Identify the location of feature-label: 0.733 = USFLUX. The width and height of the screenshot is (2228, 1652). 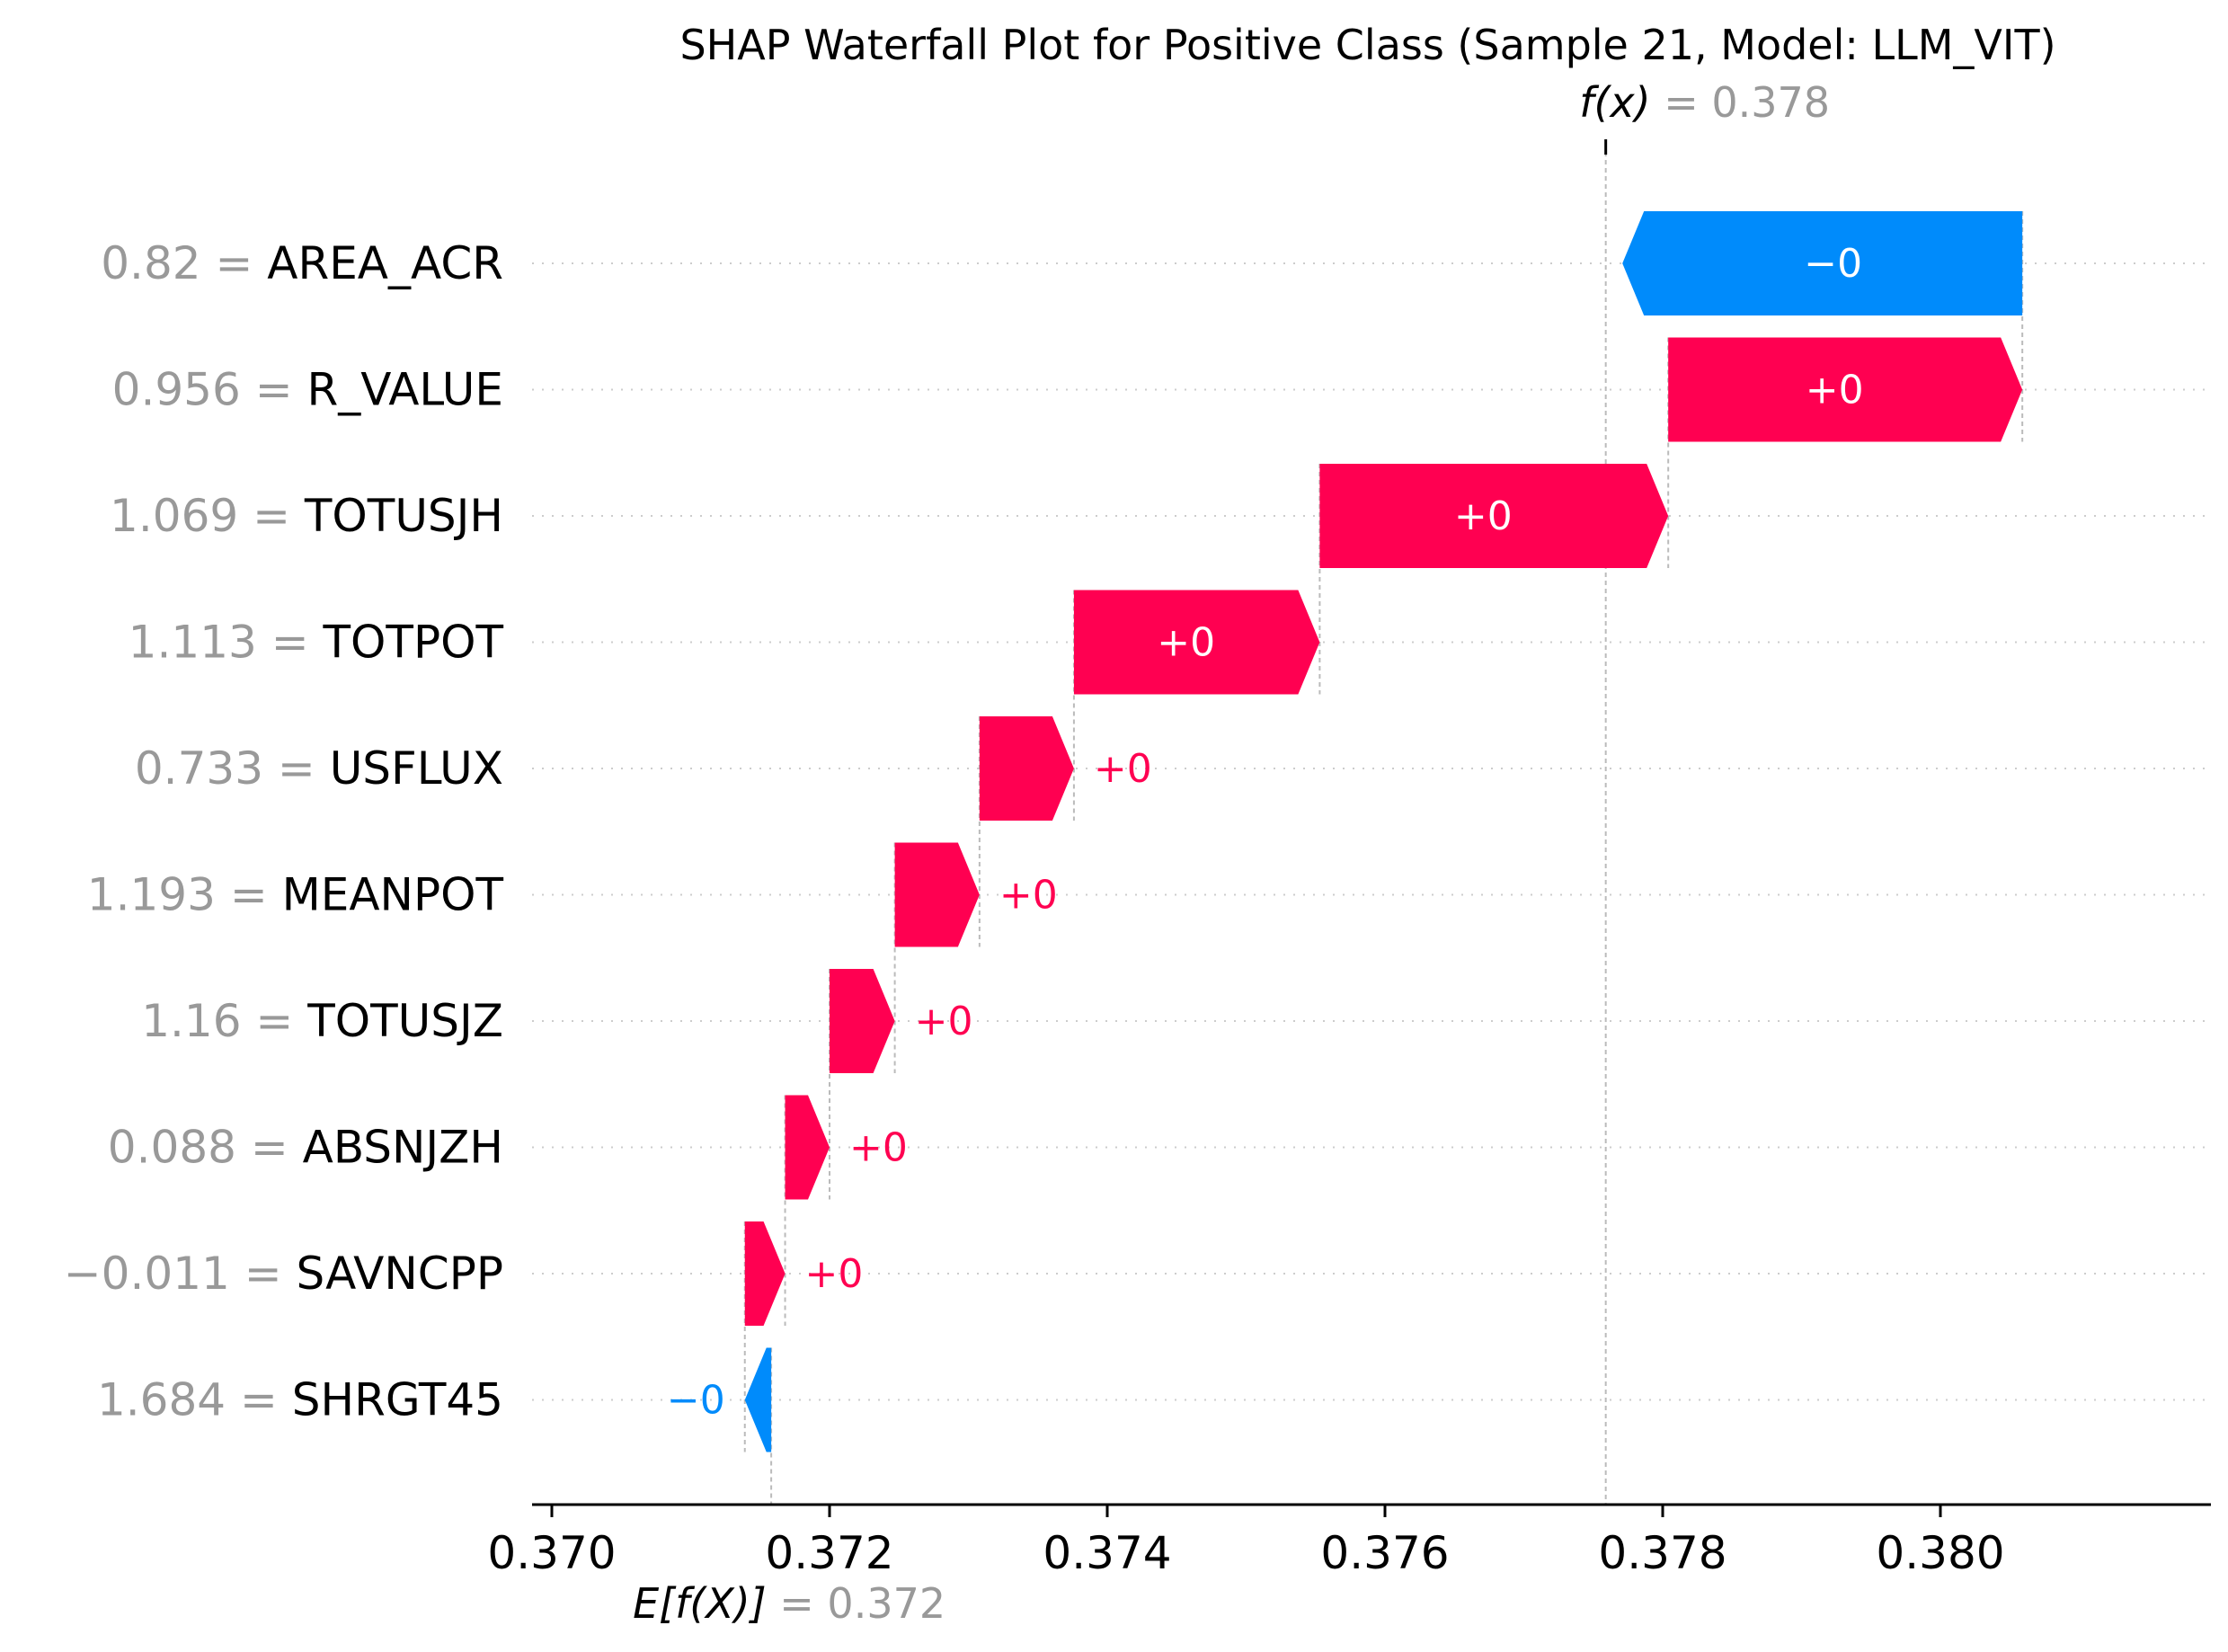
(319, 768).